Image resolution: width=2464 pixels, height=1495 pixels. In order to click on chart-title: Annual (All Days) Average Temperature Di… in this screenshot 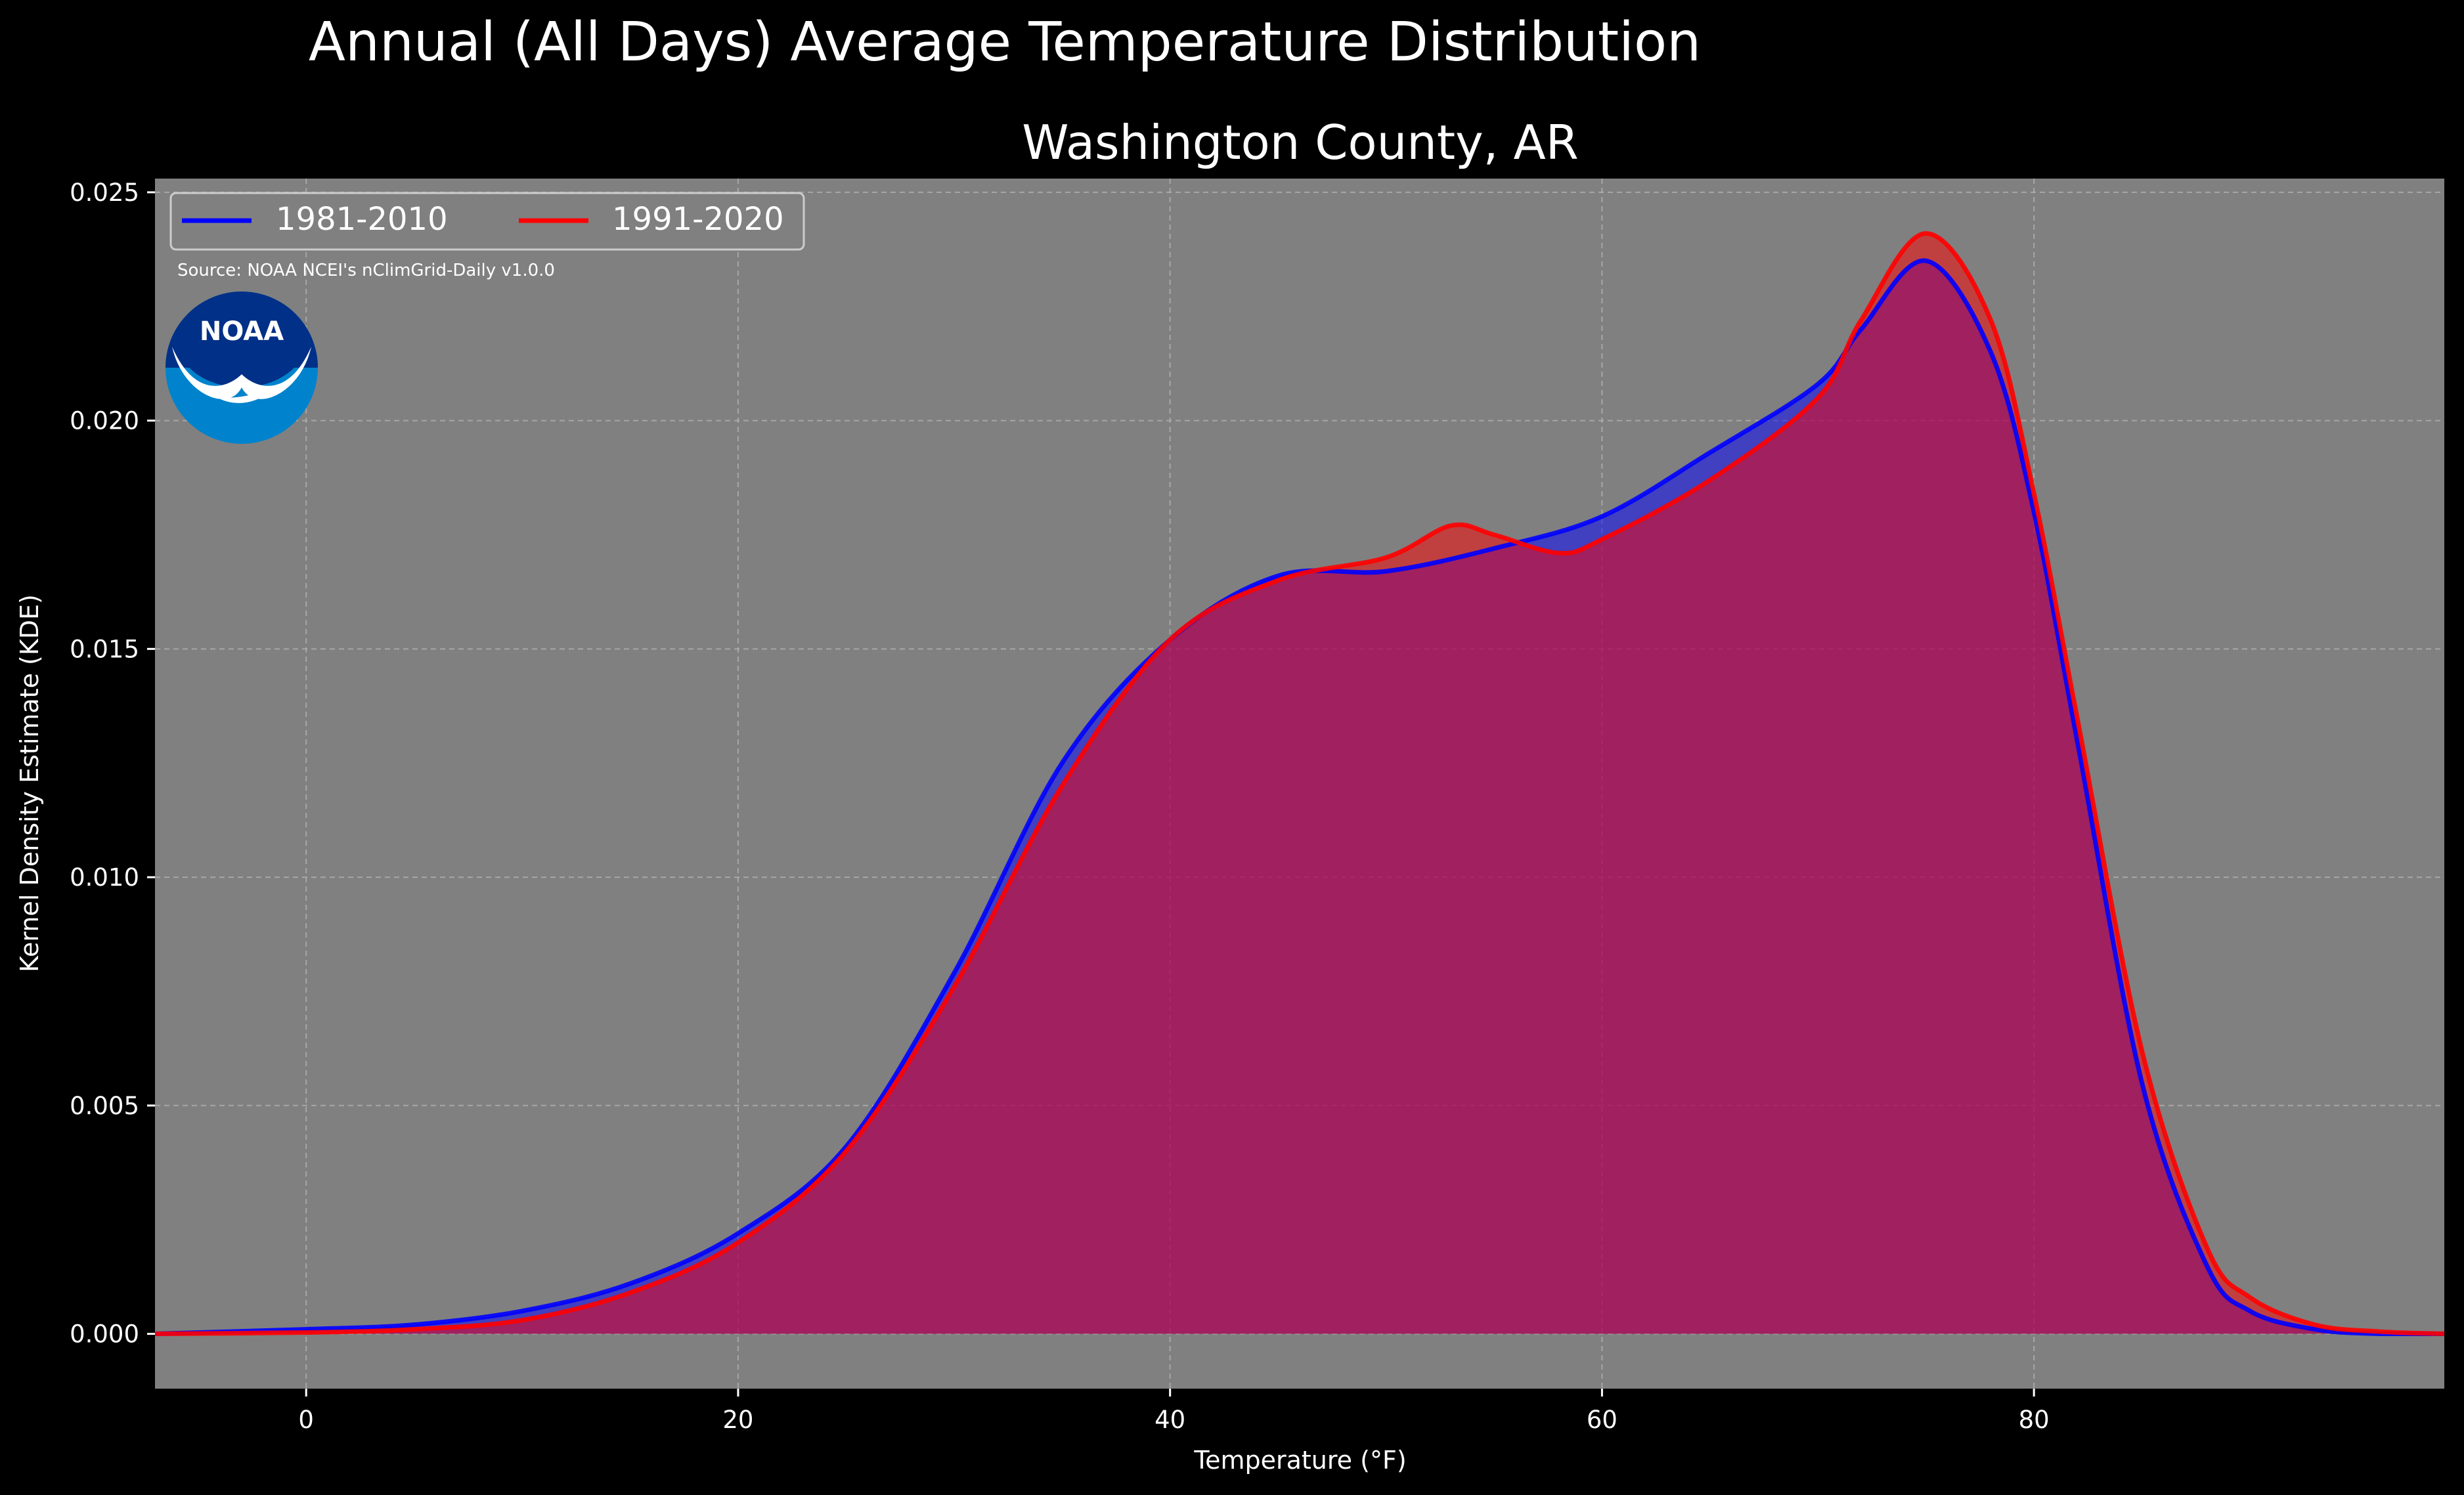, I will do `click(1005, 42)`.